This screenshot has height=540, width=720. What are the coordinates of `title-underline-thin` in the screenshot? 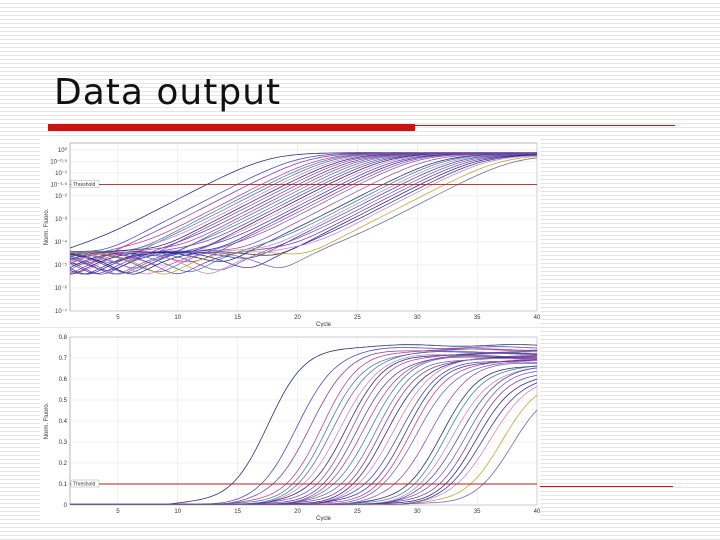 It's located at (545, 125).